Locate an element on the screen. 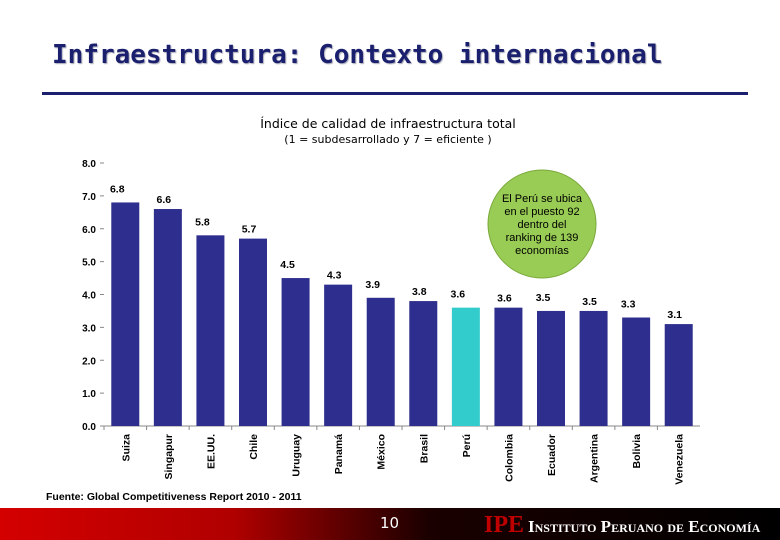 This screenshot has height=540, width=780. value-label: 4.3 is located at coordinates (334, 276).